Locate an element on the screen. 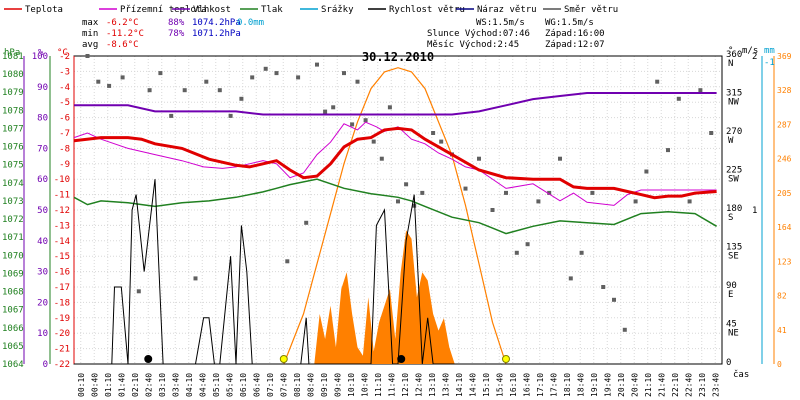  tick-label-pct: 70 is located at coordinates (42, 149).